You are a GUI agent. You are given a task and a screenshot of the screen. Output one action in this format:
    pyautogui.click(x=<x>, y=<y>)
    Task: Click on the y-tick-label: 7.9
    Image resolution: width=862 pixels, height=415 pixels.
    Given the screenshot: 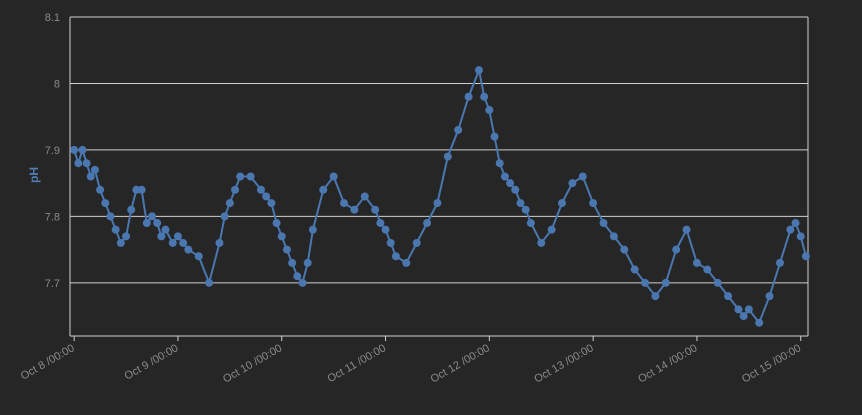 What is the action you would take?
    pyautogui.click(x=52, y=151)
    